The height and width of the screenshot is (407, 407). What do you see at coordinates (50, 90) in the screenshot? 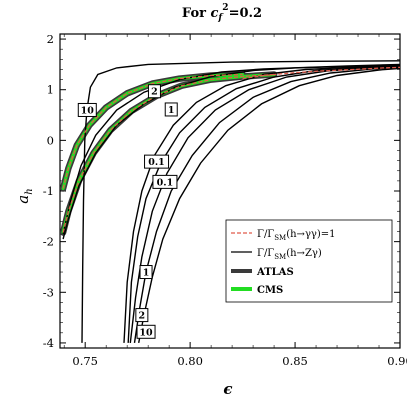
I see `y-tick-label: 1` at bounding box center [50, 90].